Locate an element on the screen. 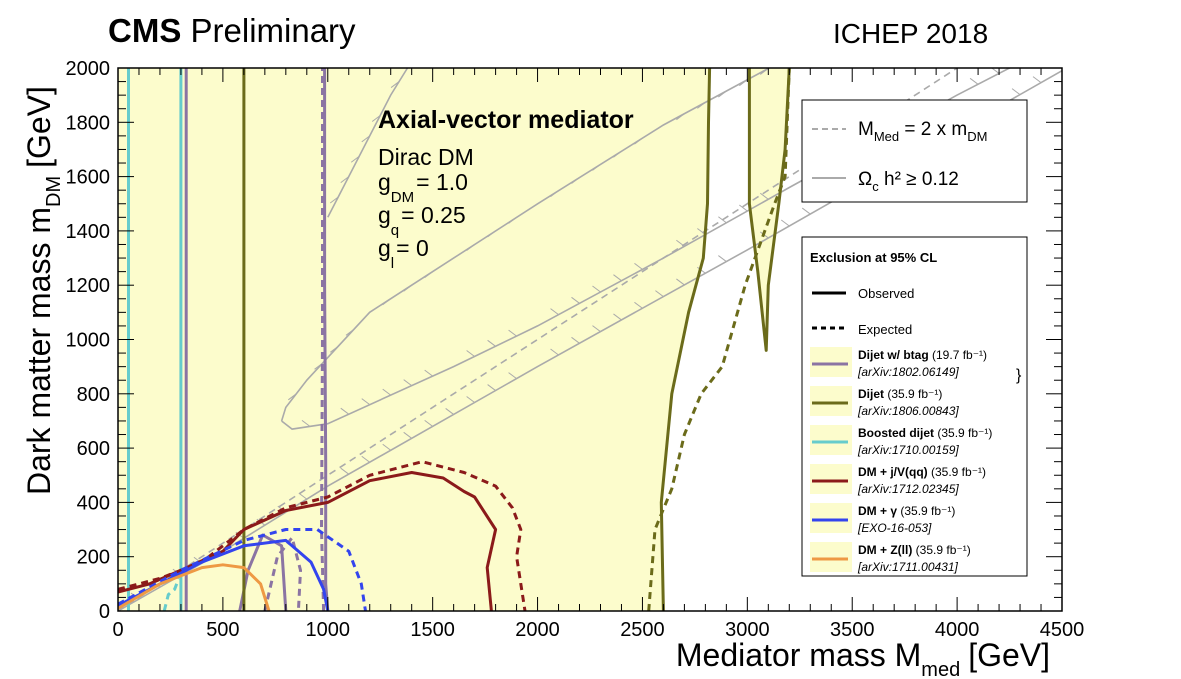 The height and width of the screenshot is (679, 1181). x-axis-title: Mediator mass Mmed [GeV] is located at coordinates (863, 658).